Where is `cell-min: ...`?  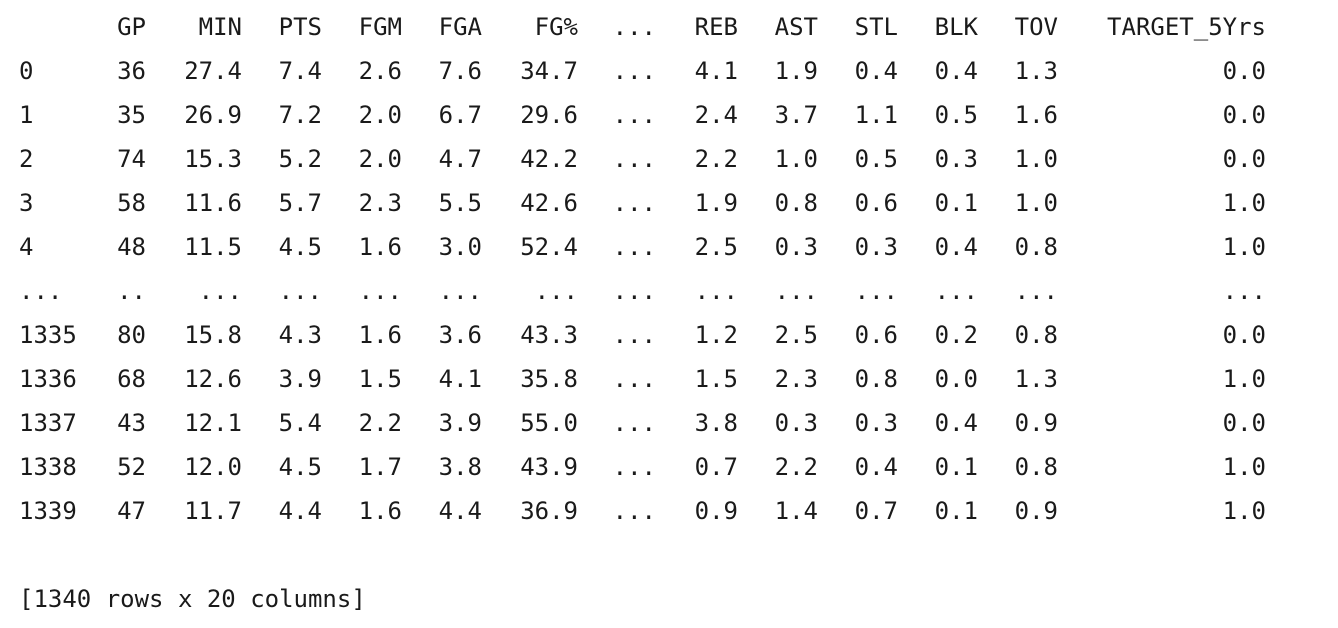
cell-min: ... is located at coordinates (220, 291).